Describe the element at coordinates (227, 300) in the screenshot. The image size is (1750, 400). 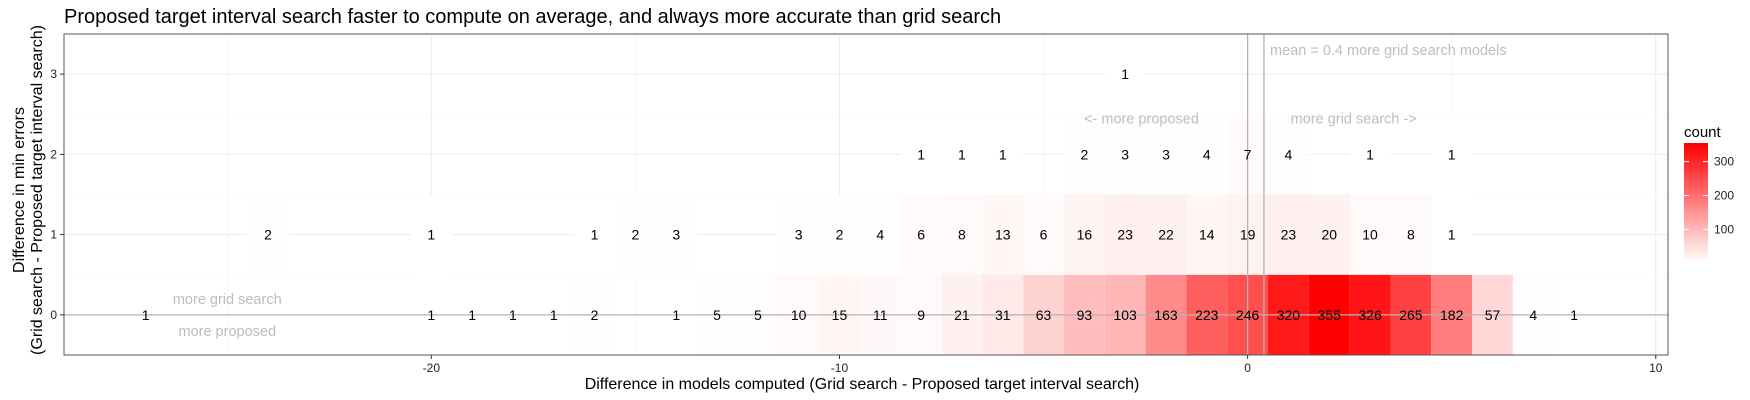
I see `annotation-text: more grid search` at that location.